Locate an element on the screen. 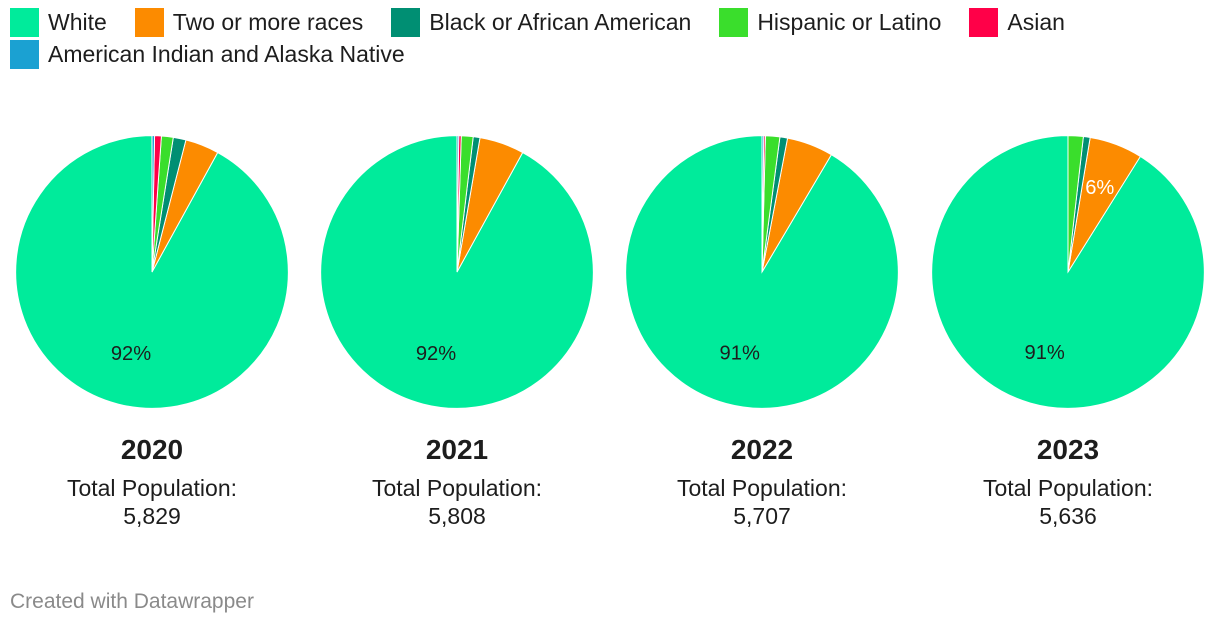  population-label-2023: Total Population: is located at coordinates (1068, 488).